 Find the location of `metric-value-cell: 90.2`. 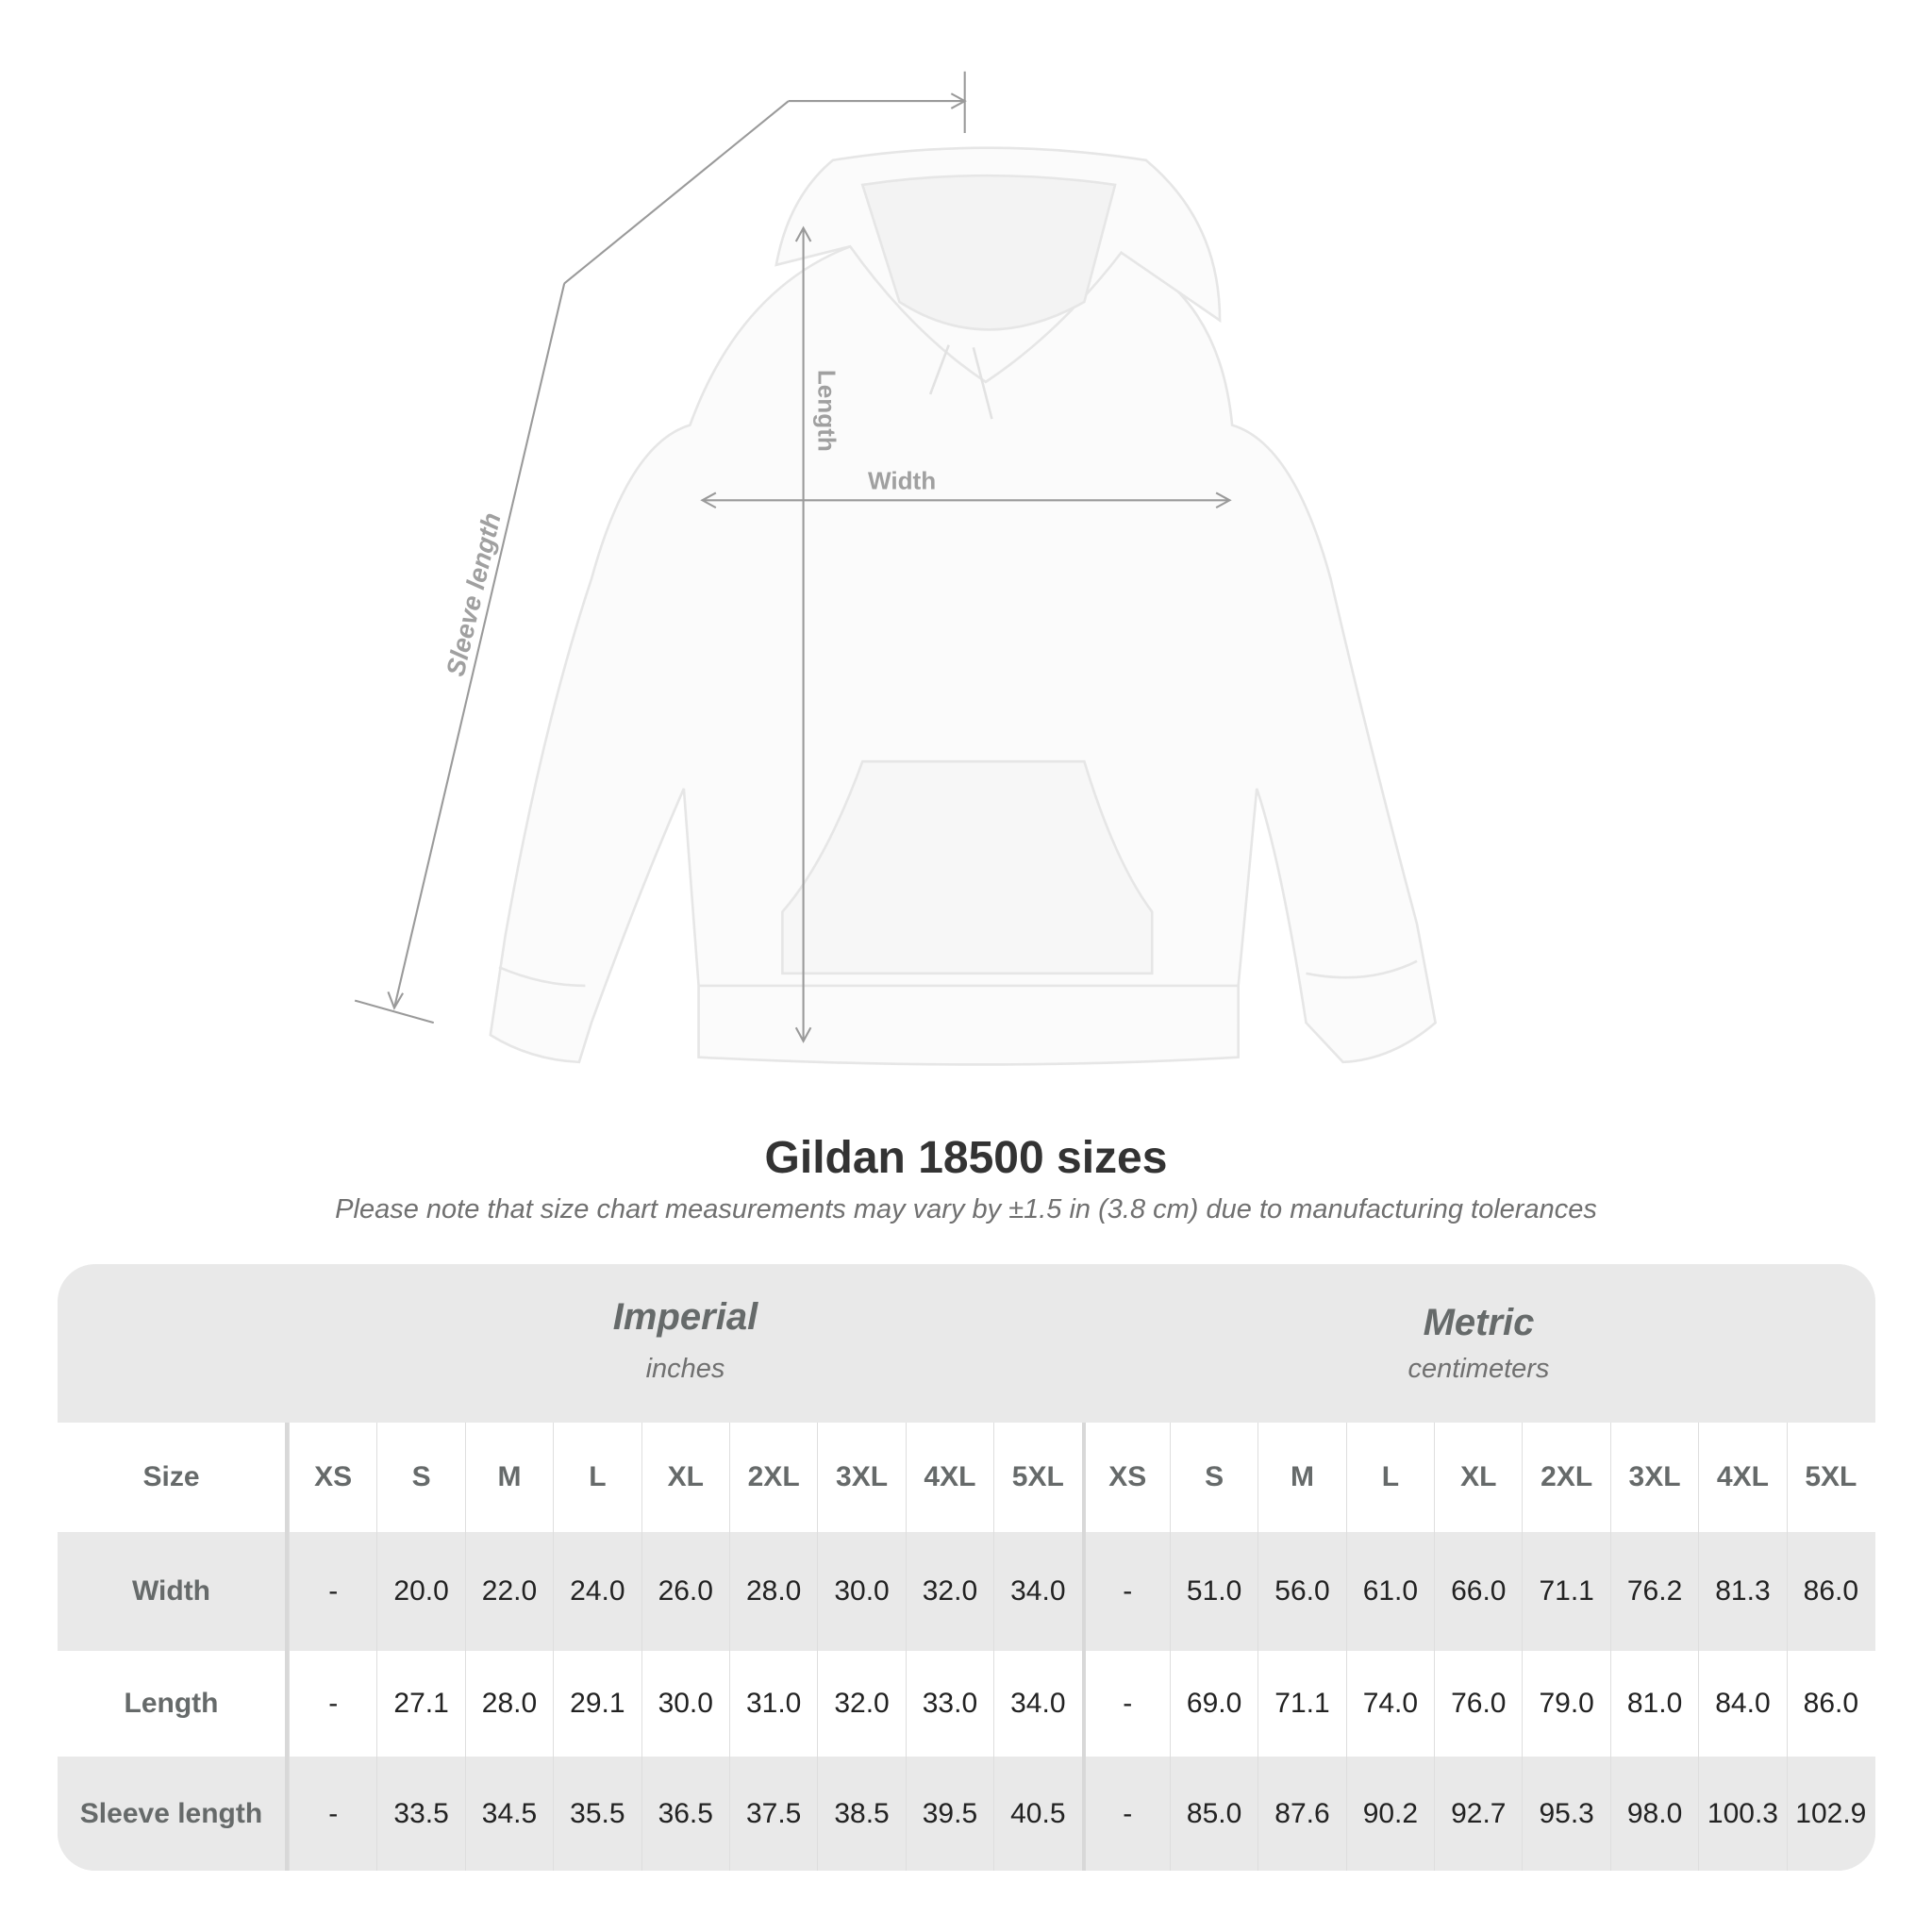

metric-value-cell: 90.2 is located at coordinates (1390, 1814).